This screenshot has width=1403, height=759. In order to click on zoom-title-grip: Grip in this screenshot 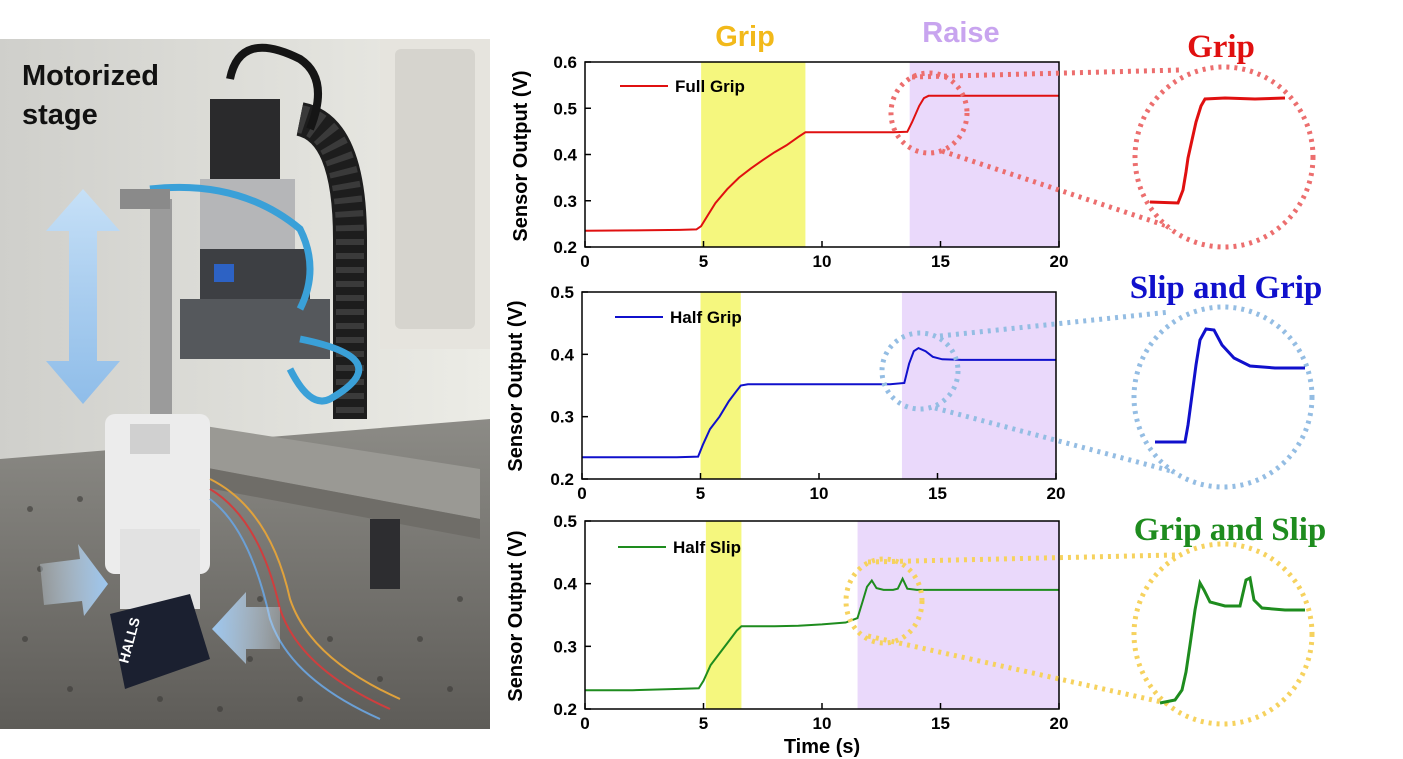, I will do `click(1221, 47)`.